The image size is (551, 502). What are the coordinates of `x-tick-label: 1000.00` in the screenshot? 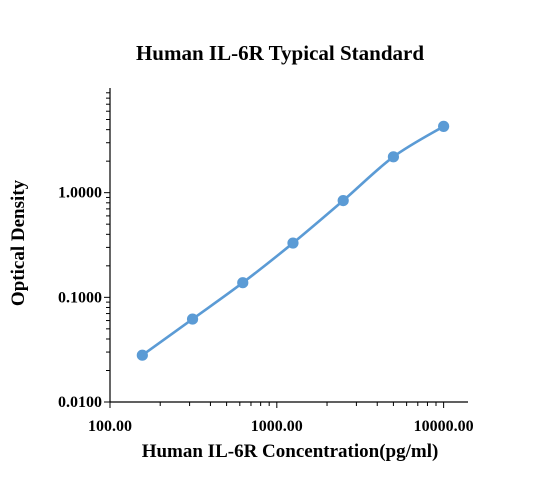 It's located at (277, 426).